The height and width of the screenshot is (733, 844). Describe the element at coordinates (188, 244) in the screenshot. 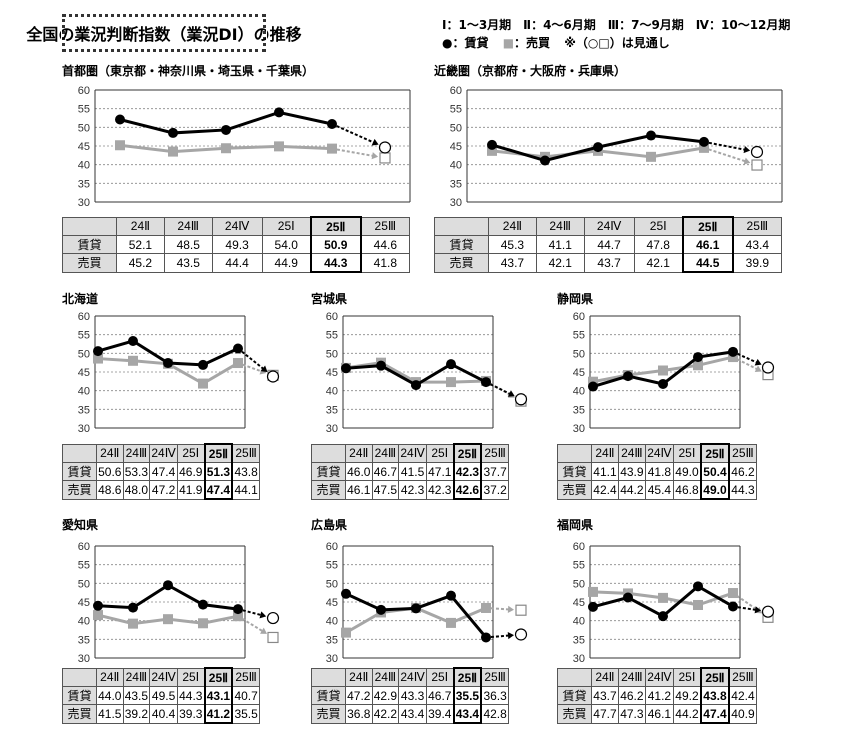

I see `table-cell: 48.5` at that location.